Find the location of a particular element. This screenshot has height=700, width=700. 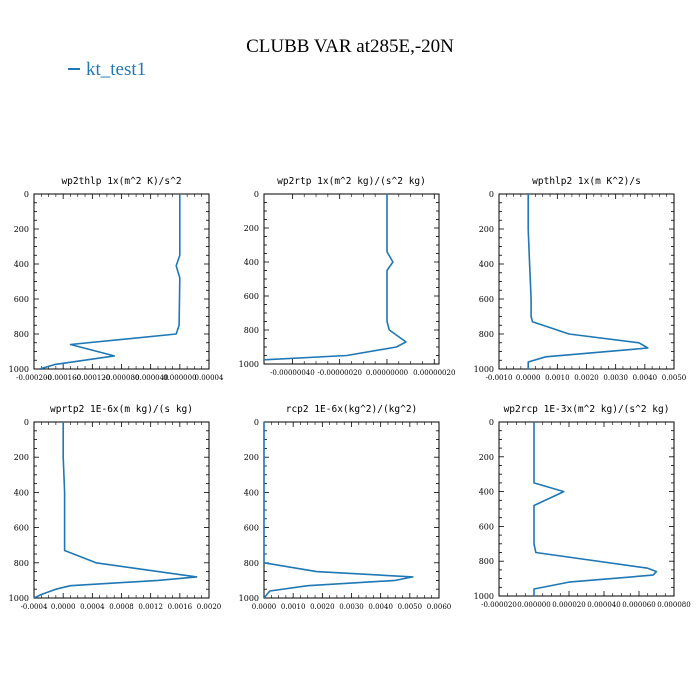

x-tick-label: -0.000120 is located at coordinates (92, 378).